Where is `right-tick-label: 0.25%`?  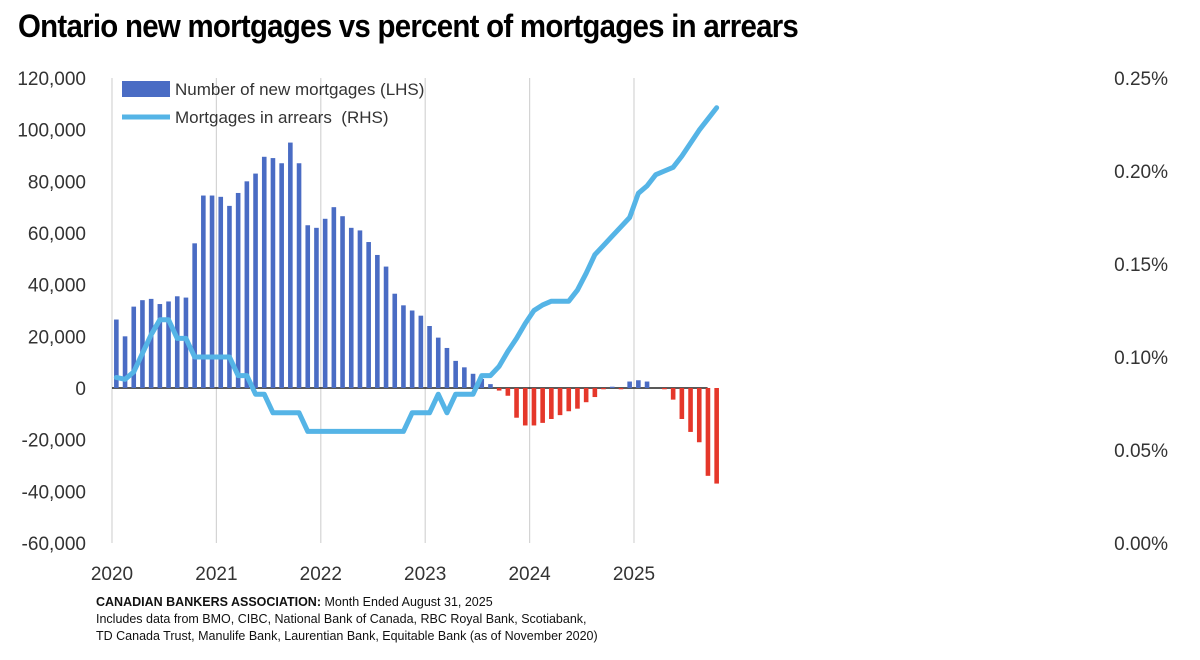 right-tick-label: 0.25% is located at coordinates (1141, 79).